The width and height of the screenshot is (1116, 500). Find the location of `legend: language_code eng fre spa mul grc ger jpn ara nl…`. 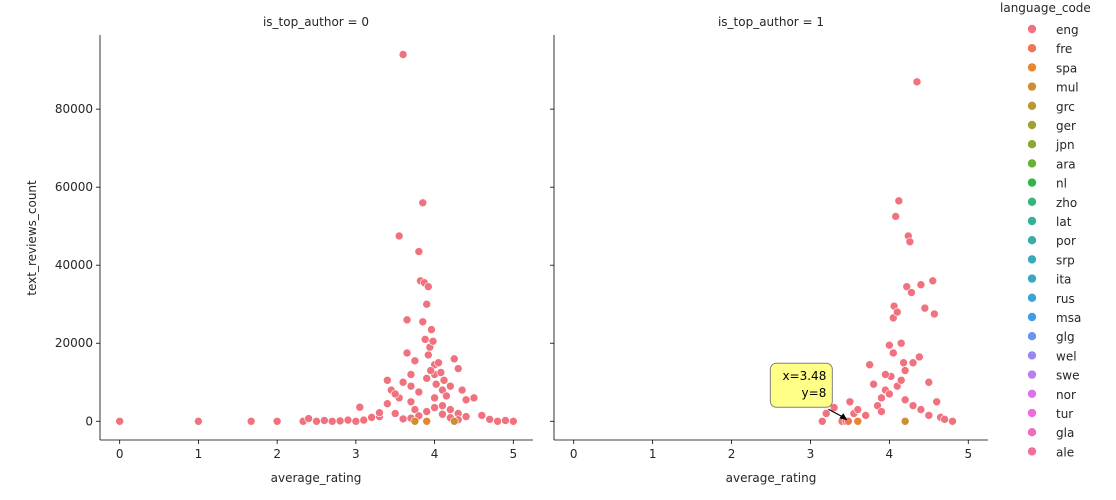

legend: language_code eng fre spa mul grc ger jpn ara nl… is located at coordinates (1045, 230).